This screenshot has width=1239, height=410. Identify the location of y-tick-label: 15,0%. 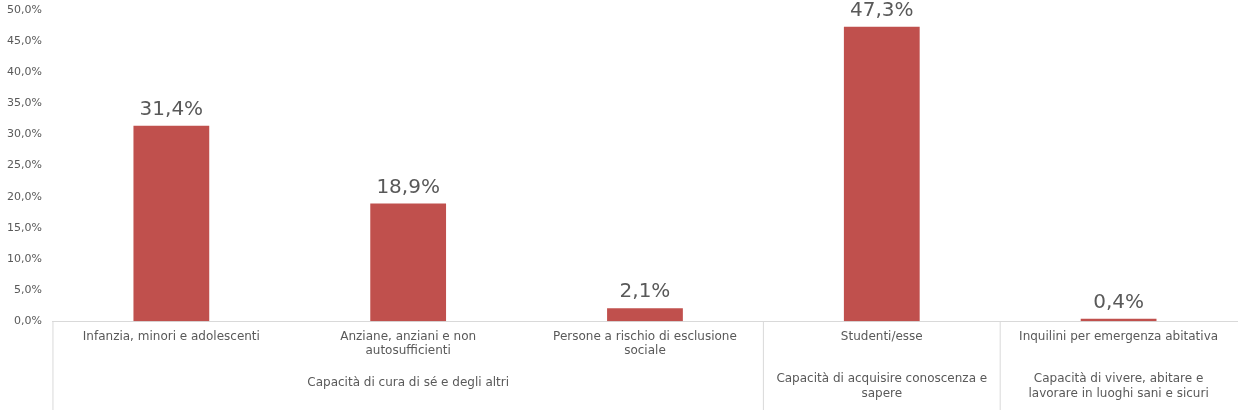
(24, 227).